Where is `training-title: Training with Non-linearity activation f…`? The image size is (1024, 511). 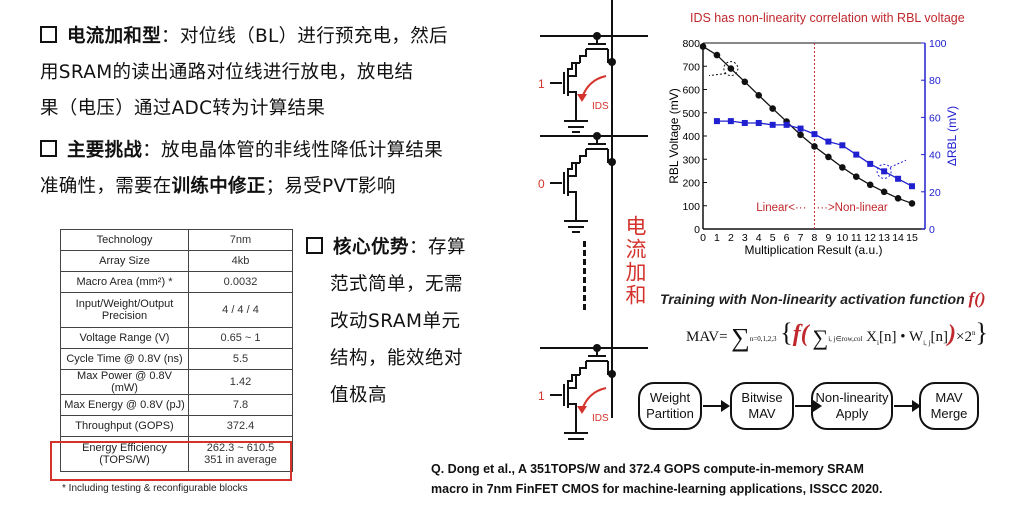
training-title: Training with Non-linearity activation f… is located at coordinates (823, 299).